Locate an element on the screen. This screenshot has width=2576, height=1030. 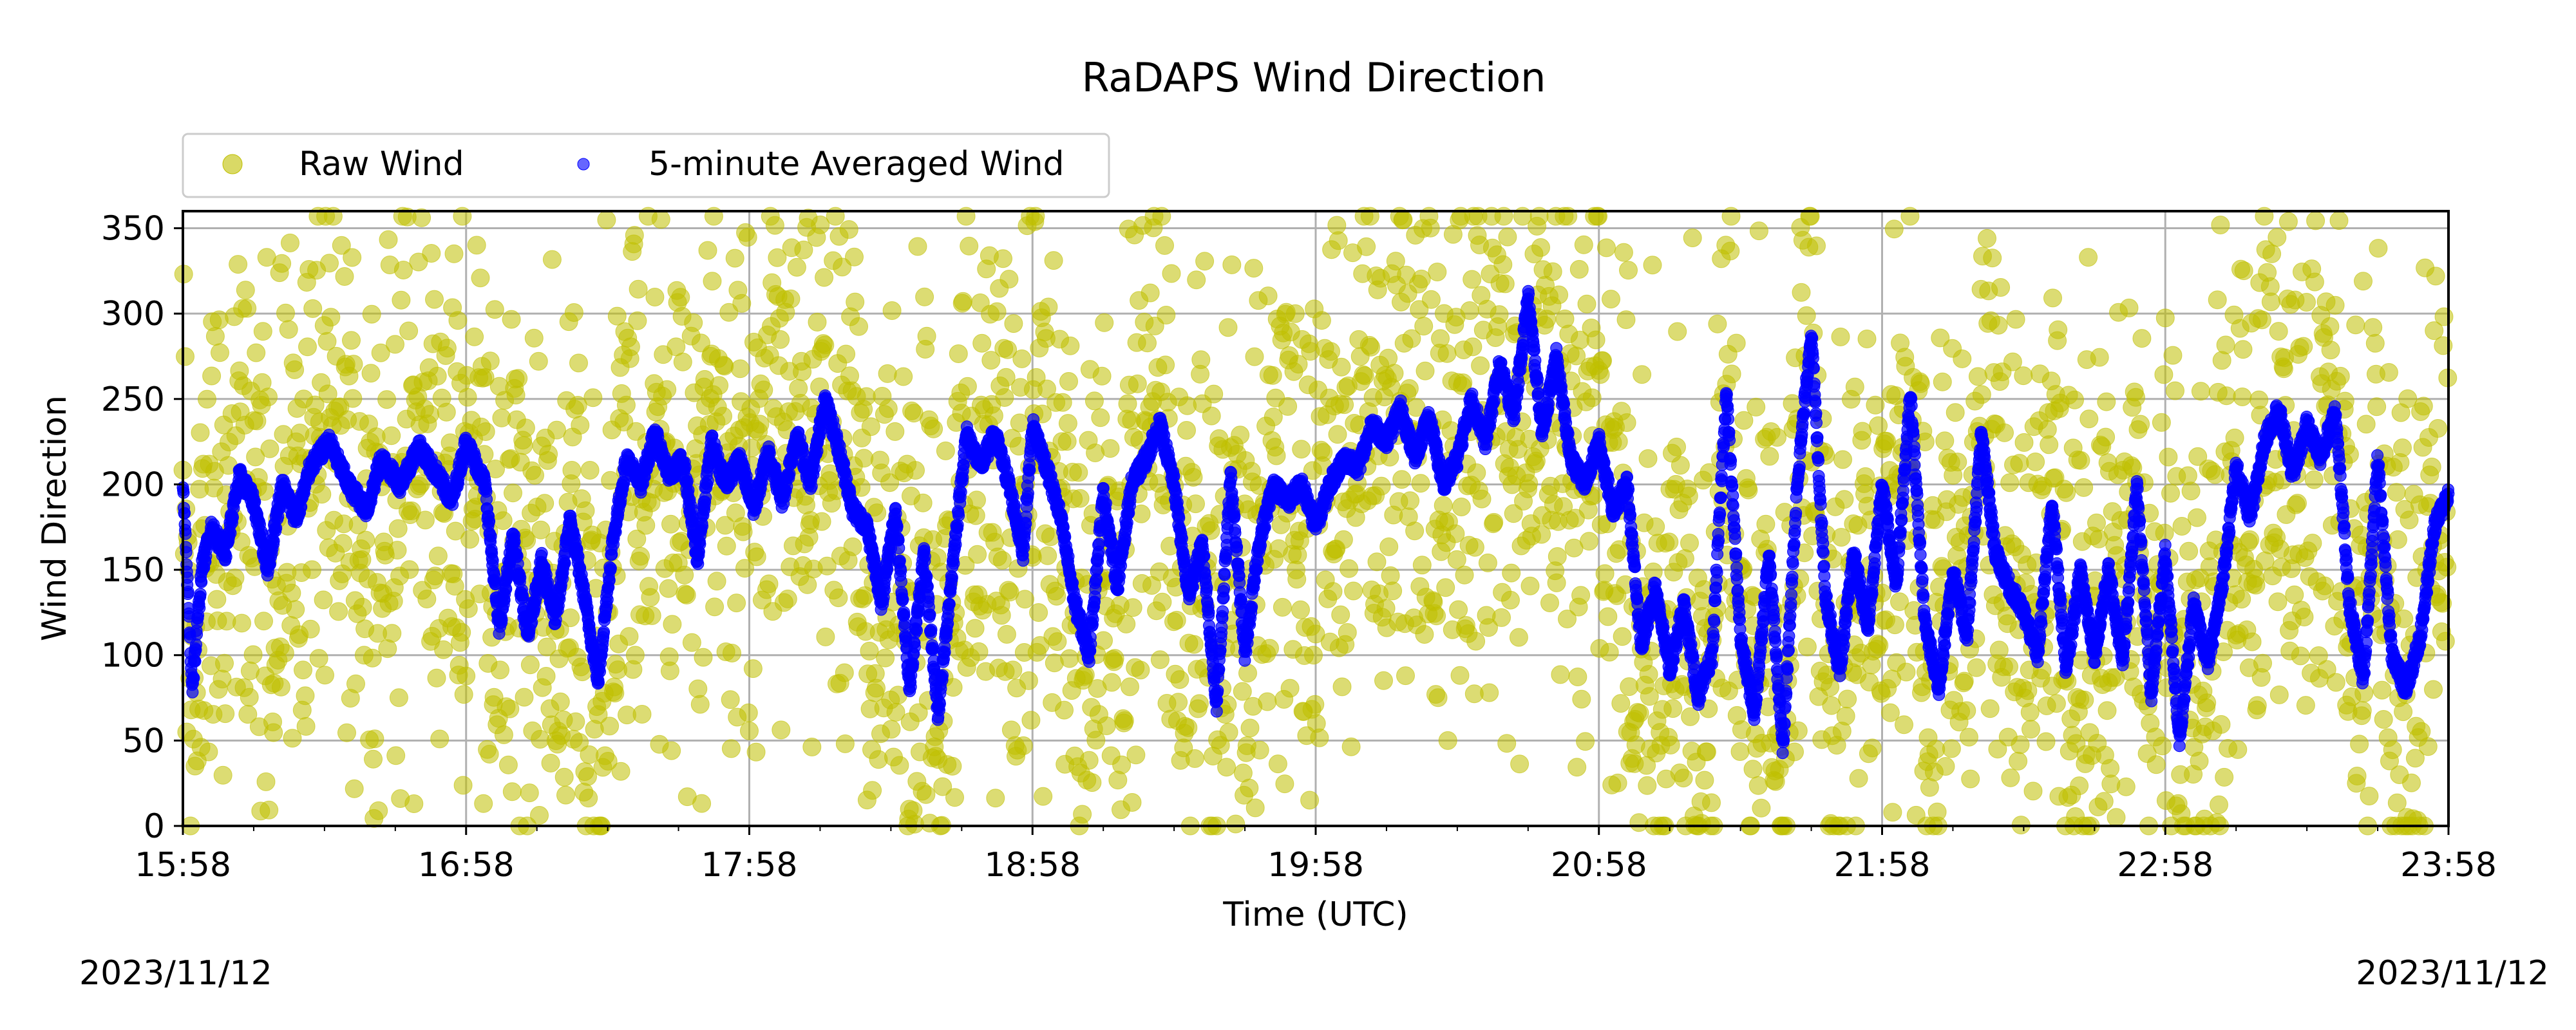
legend-marker-raw-wind is located at coordinates (232, 164).